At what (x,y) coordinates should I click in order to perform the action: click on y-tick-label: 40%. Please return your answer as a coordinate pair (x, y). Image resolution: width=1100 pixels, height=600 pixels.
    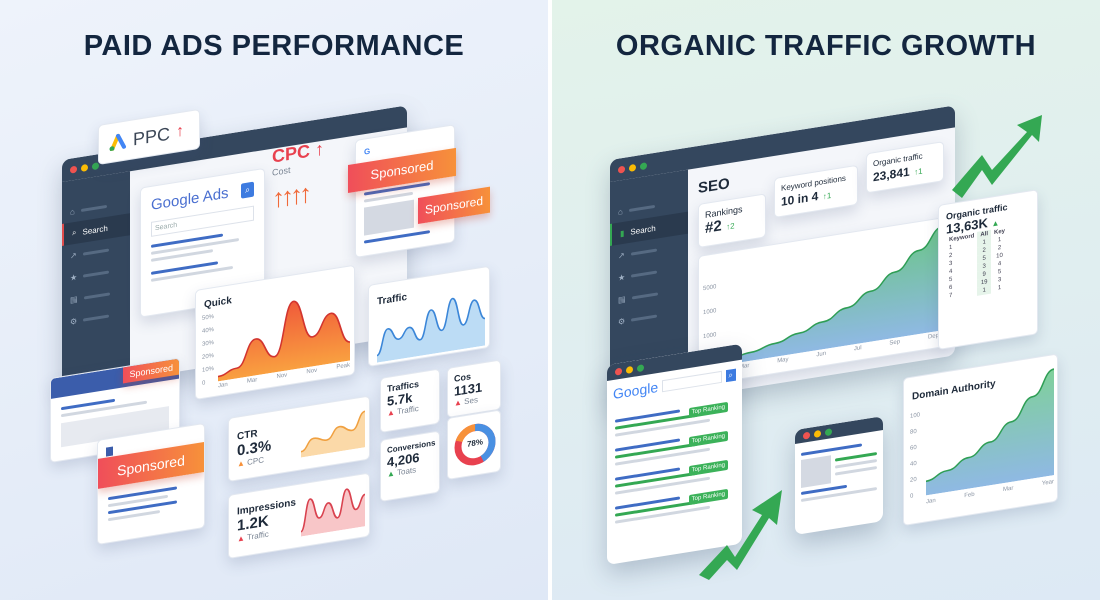
    Looking at the image, I should click on (208, 330).